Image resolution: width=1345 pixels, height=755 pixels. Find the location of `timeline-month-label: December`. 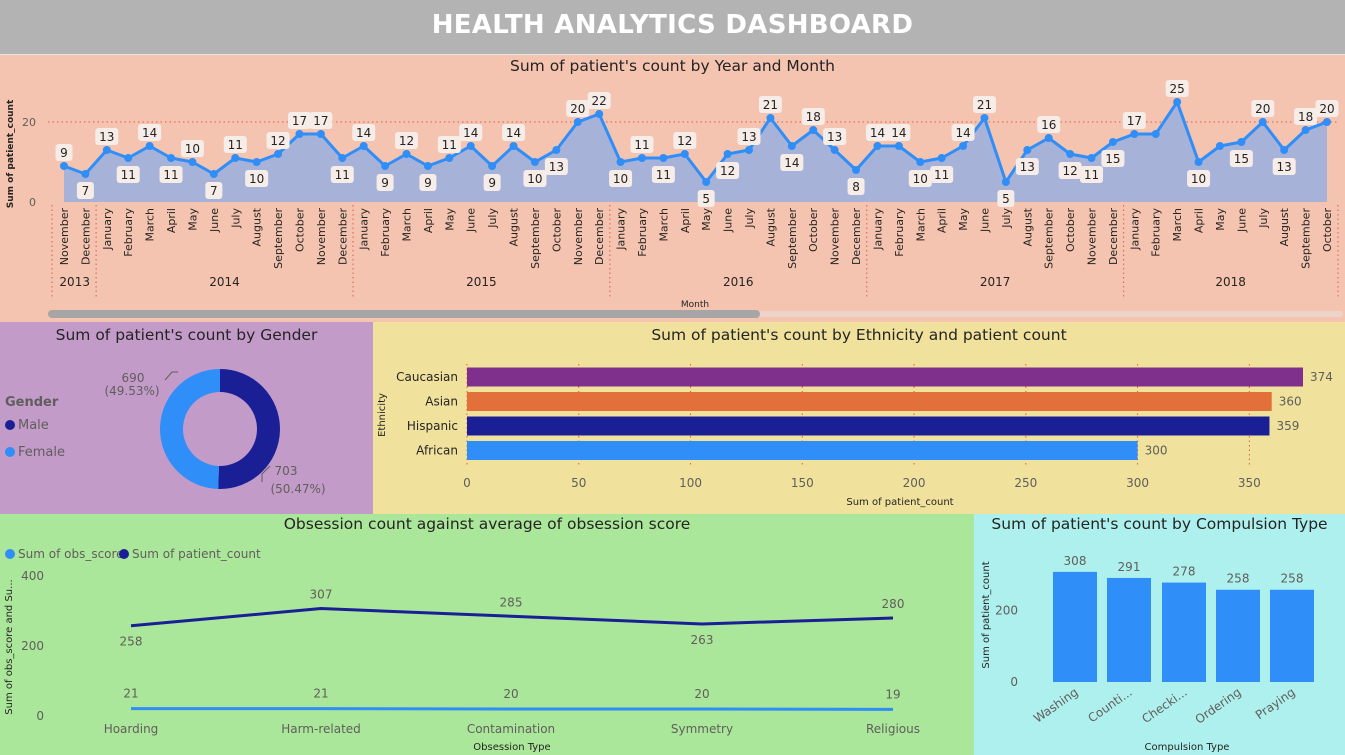

timeline-month-label: December is located at coordinates (85, 237).